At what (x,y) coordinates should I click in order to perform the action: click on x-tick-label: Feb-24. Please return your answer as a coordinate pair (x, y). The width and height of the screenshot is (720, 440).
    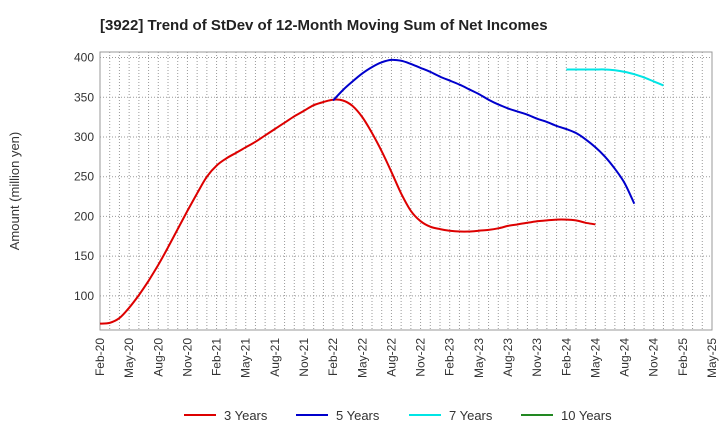
    Looking at the image, I should click on (566, 357).